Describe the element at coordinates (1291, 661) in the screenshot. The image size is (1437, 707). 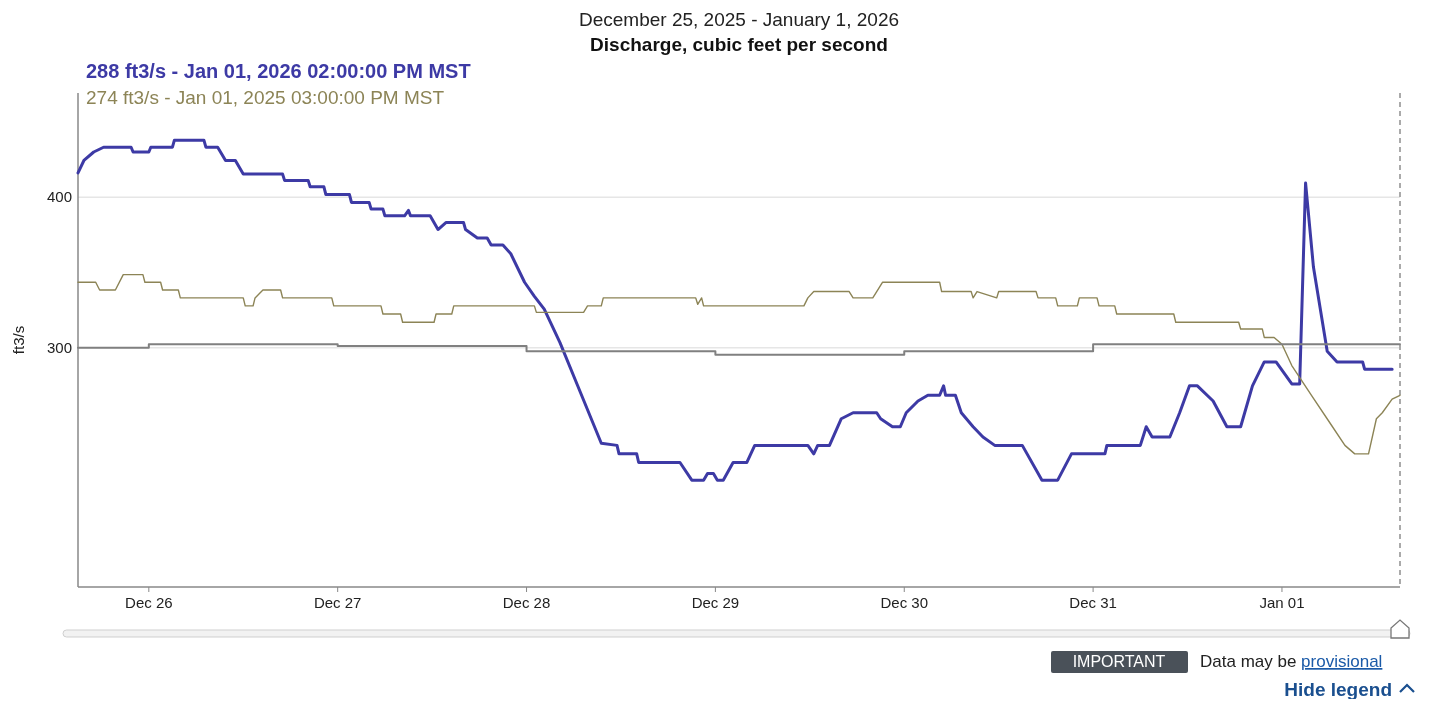
I see `text: Data may be provisional` at that location.